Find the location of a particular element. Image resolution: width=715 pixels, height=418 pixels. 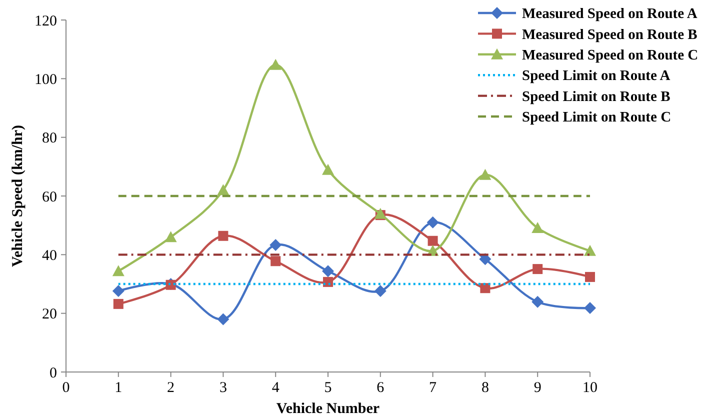

y-tick-label: 40 is located at coordinates (49, 256).